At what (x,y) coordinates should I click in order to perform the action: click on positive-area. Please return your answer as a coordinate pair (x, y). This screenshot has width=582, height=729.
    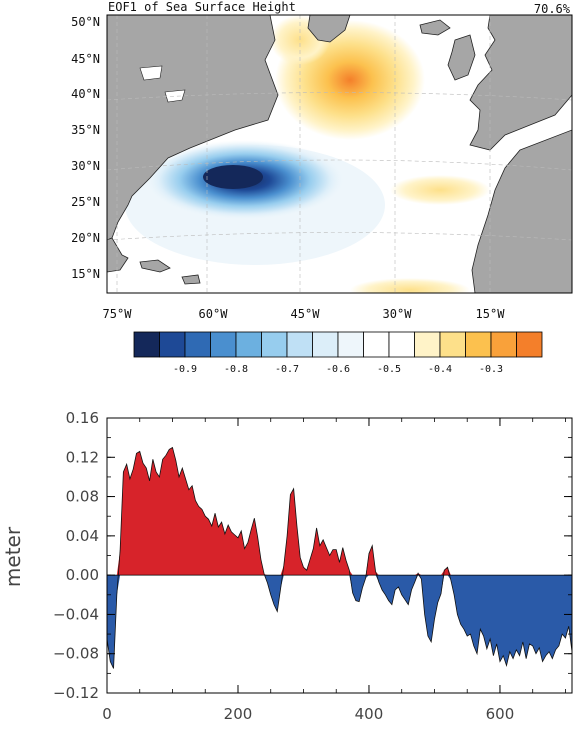
    Looking at the image, I should click on (339, 511).